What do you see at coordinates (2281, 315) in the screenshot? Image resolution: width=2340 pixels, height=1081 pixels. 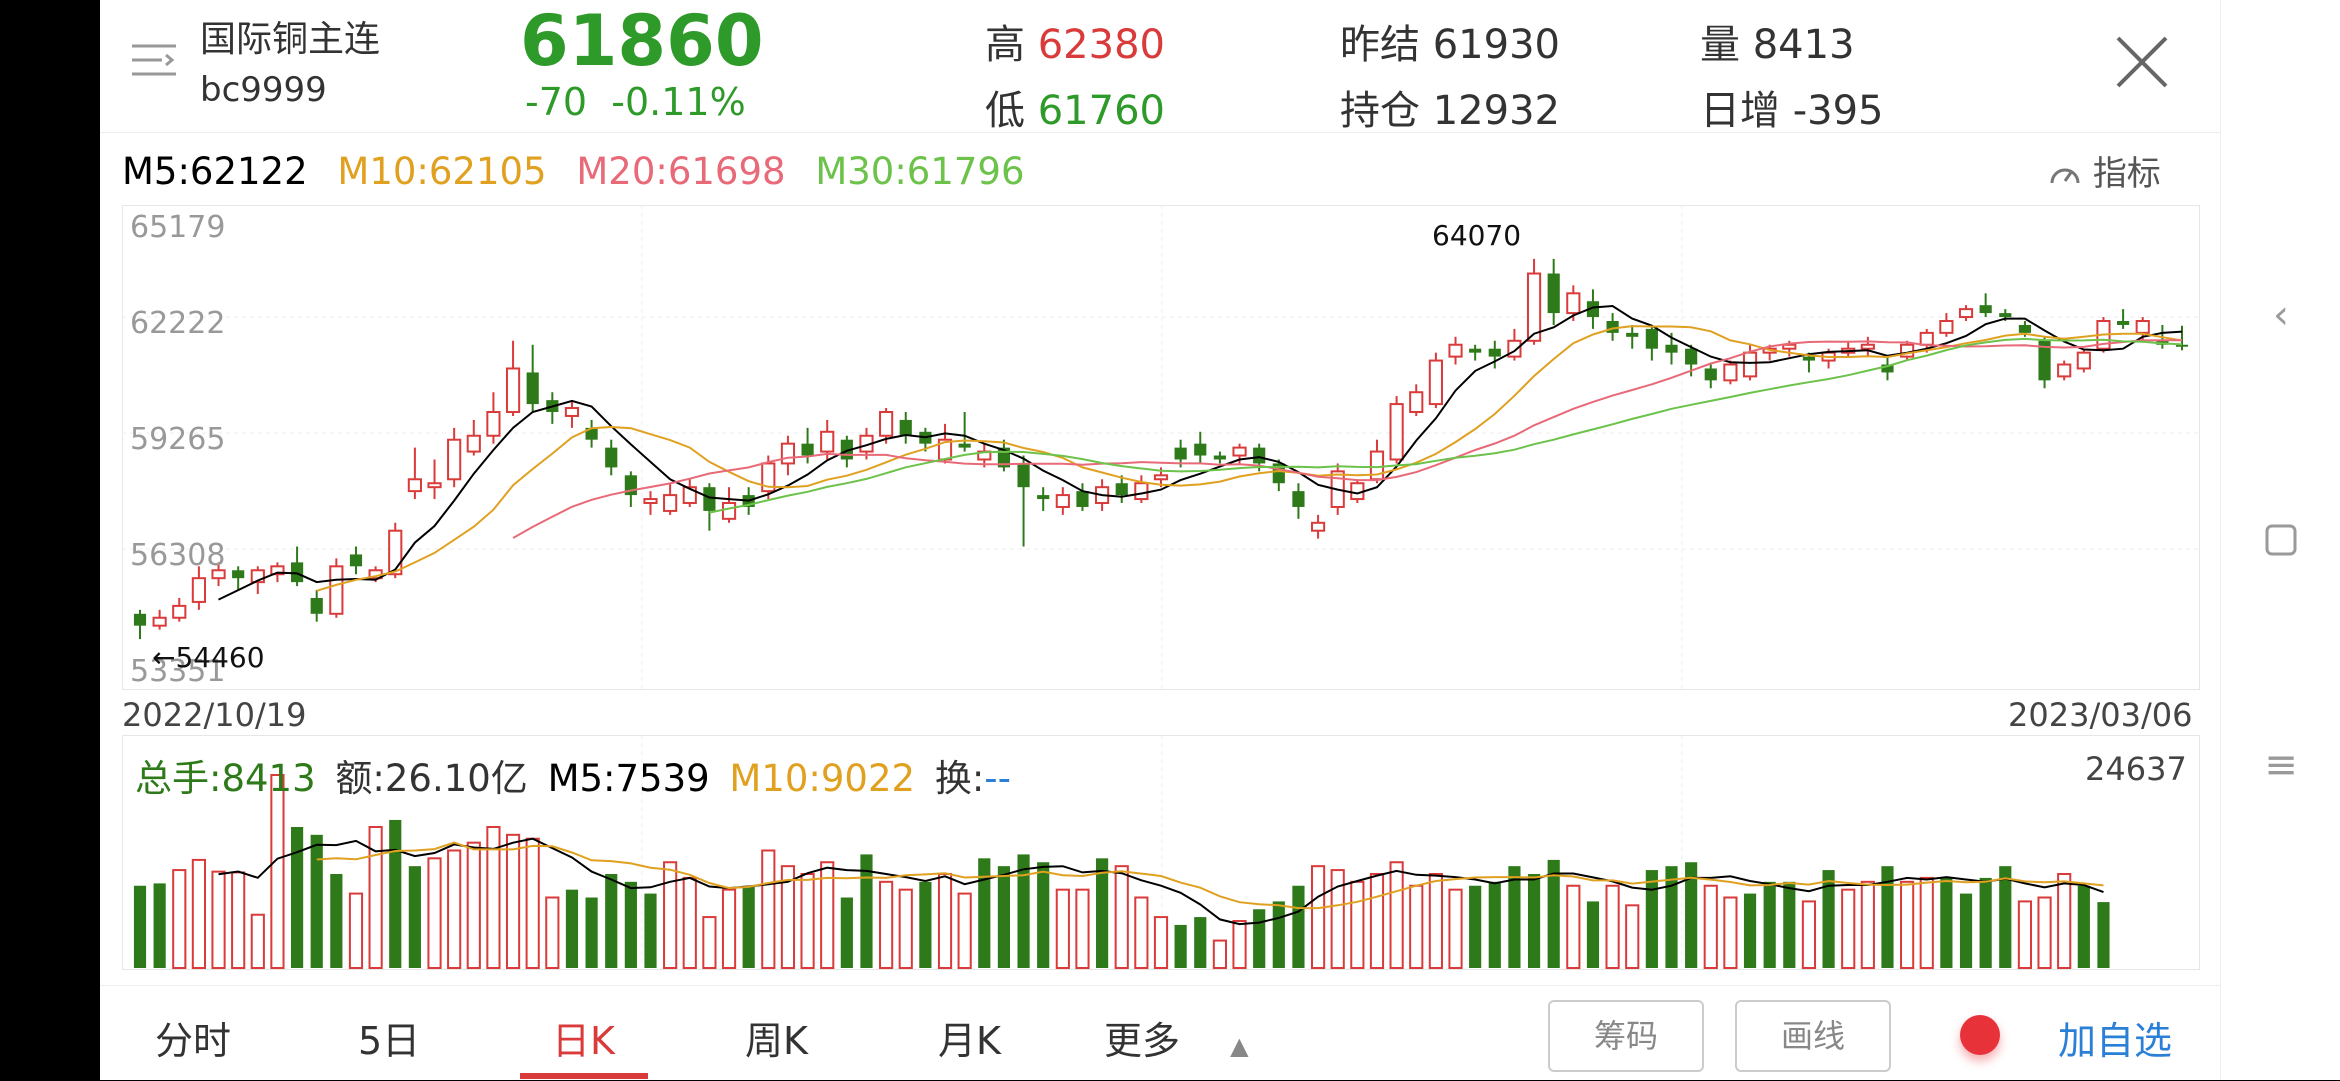 I see `back-icon: ‹` at bounding box center [2281, 315].